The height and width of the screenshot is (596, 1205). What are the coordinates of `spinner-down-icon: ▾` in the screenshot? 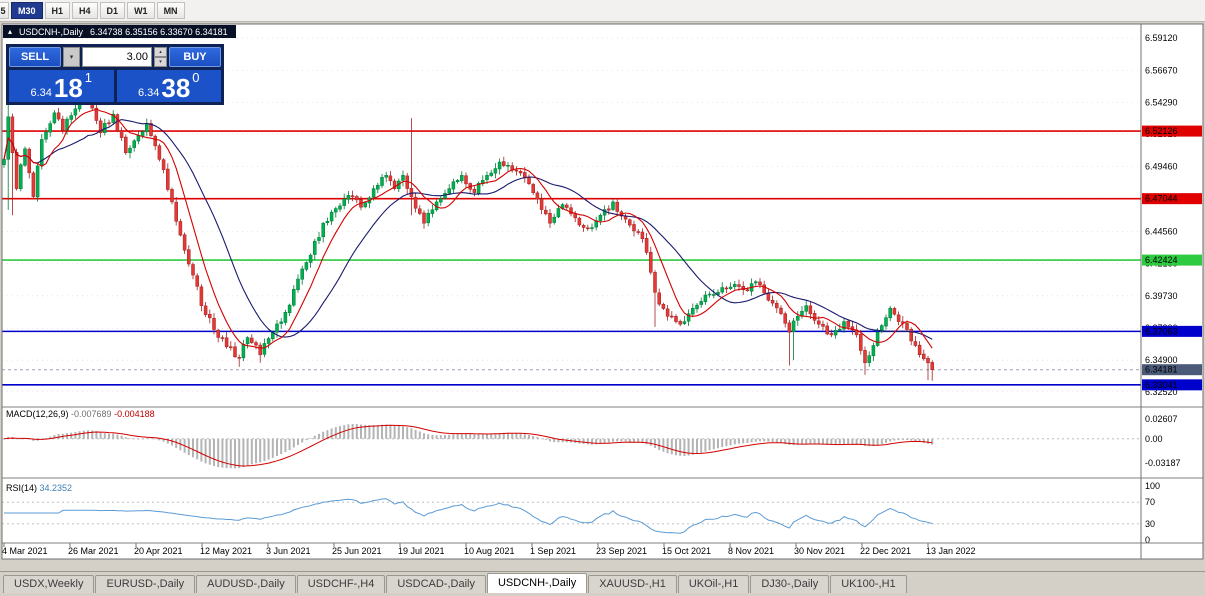 It's located at (160, 62).